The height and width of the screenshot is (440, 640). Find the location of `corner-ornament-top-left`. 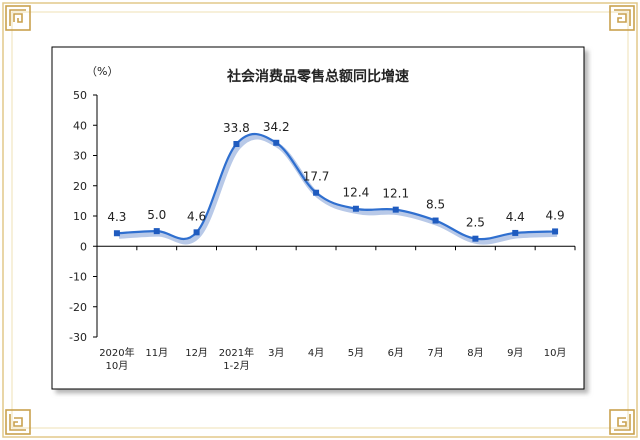

corner-ornament-top-left is located at coordinates (18, 18).